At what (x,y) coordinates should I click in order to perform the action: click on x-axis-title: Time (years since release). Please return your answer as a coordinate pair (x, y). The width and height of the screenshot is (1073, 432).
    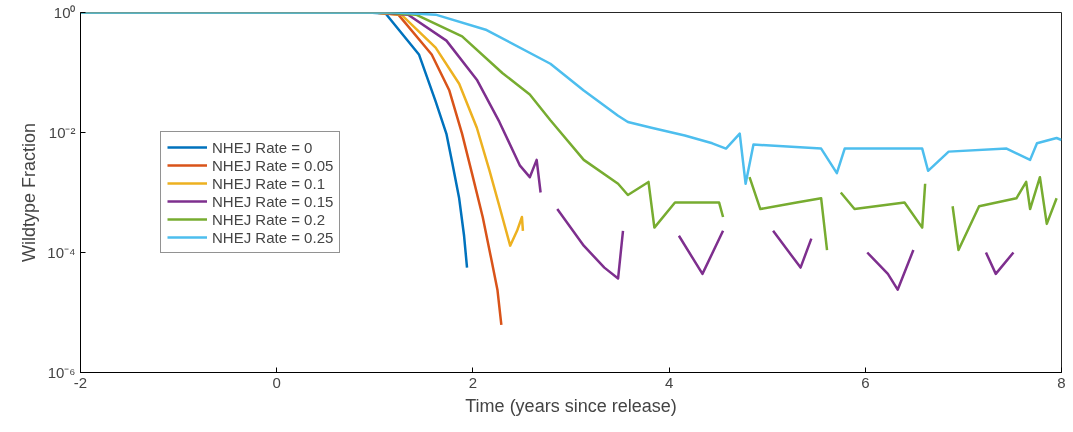
    Looking at the image, I should click on (571, 405).